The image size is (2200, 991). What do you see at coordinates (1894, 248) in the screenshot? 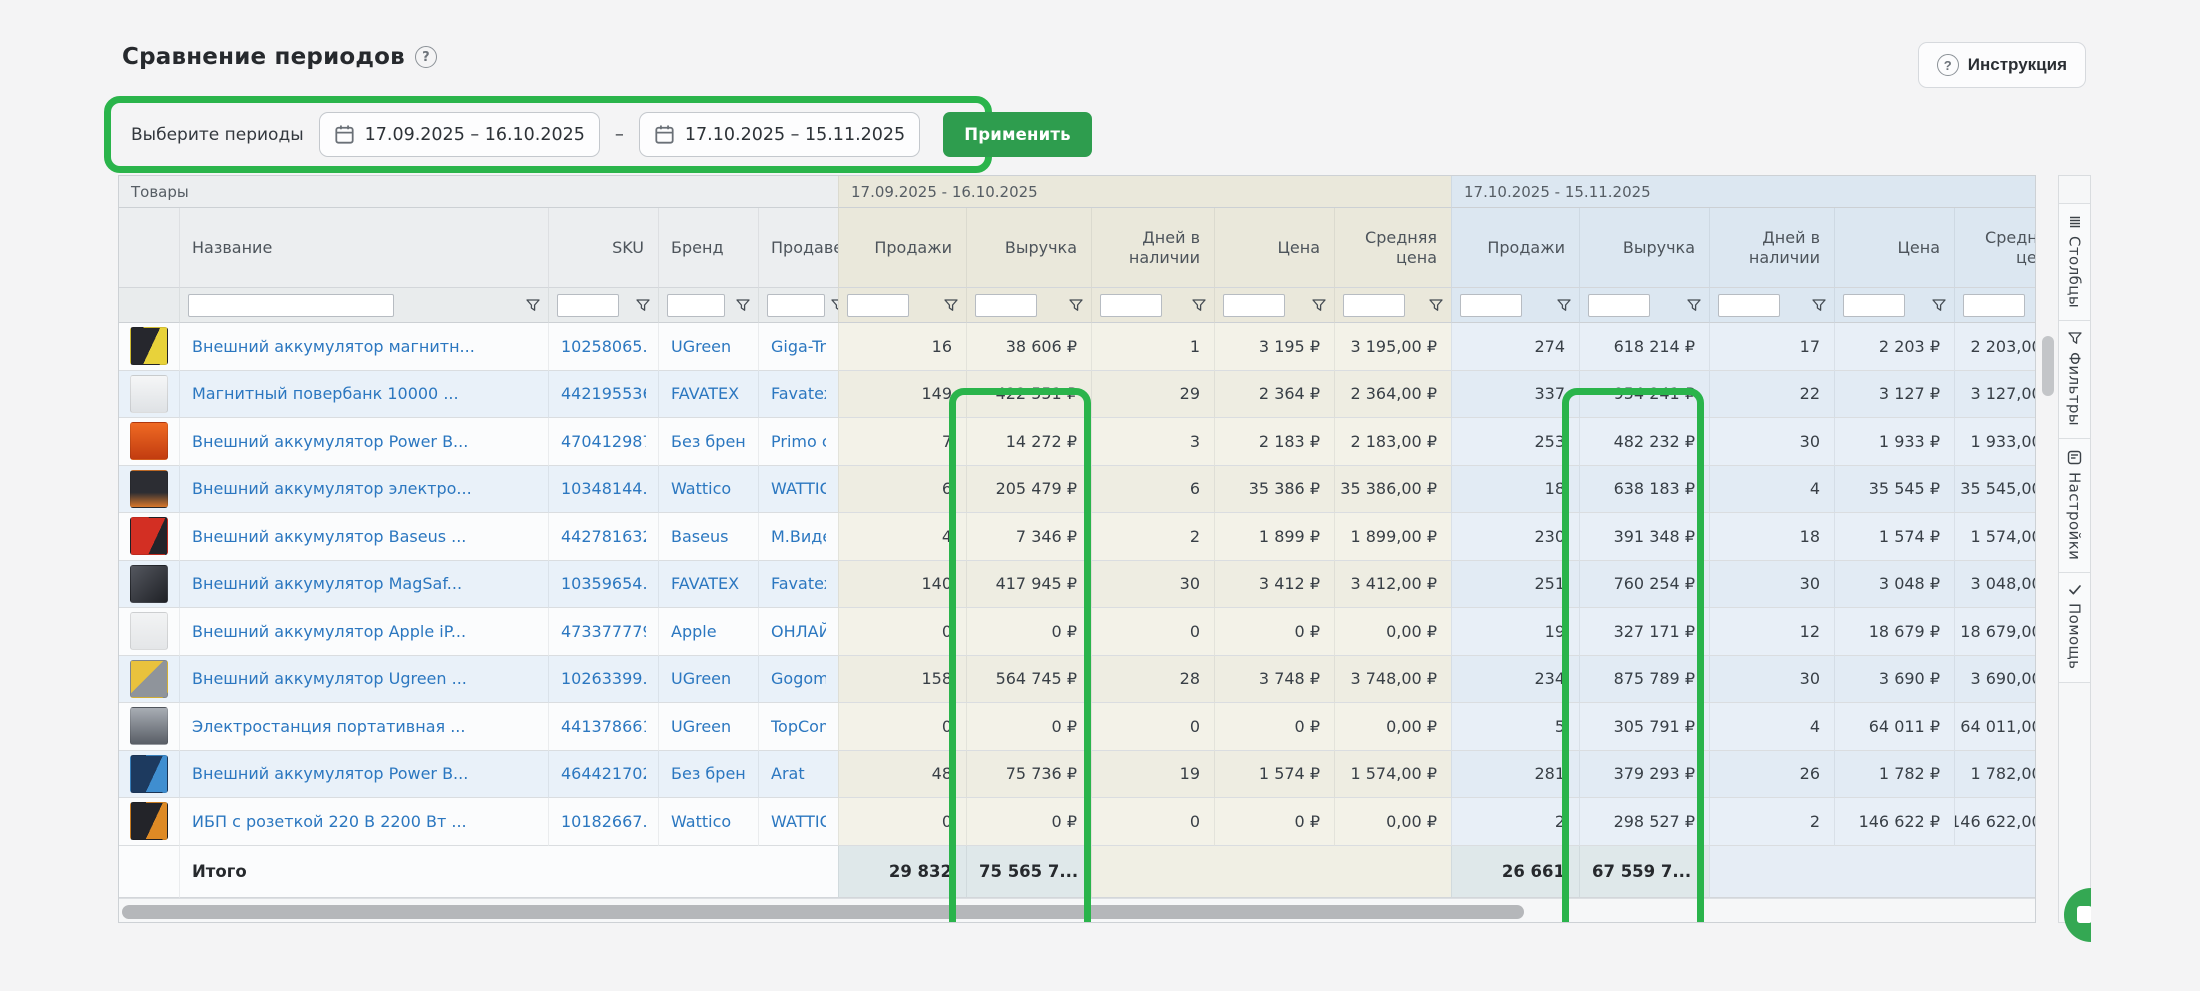
I see `column-p2-price: Цена` at bounding box center [1894, 248].